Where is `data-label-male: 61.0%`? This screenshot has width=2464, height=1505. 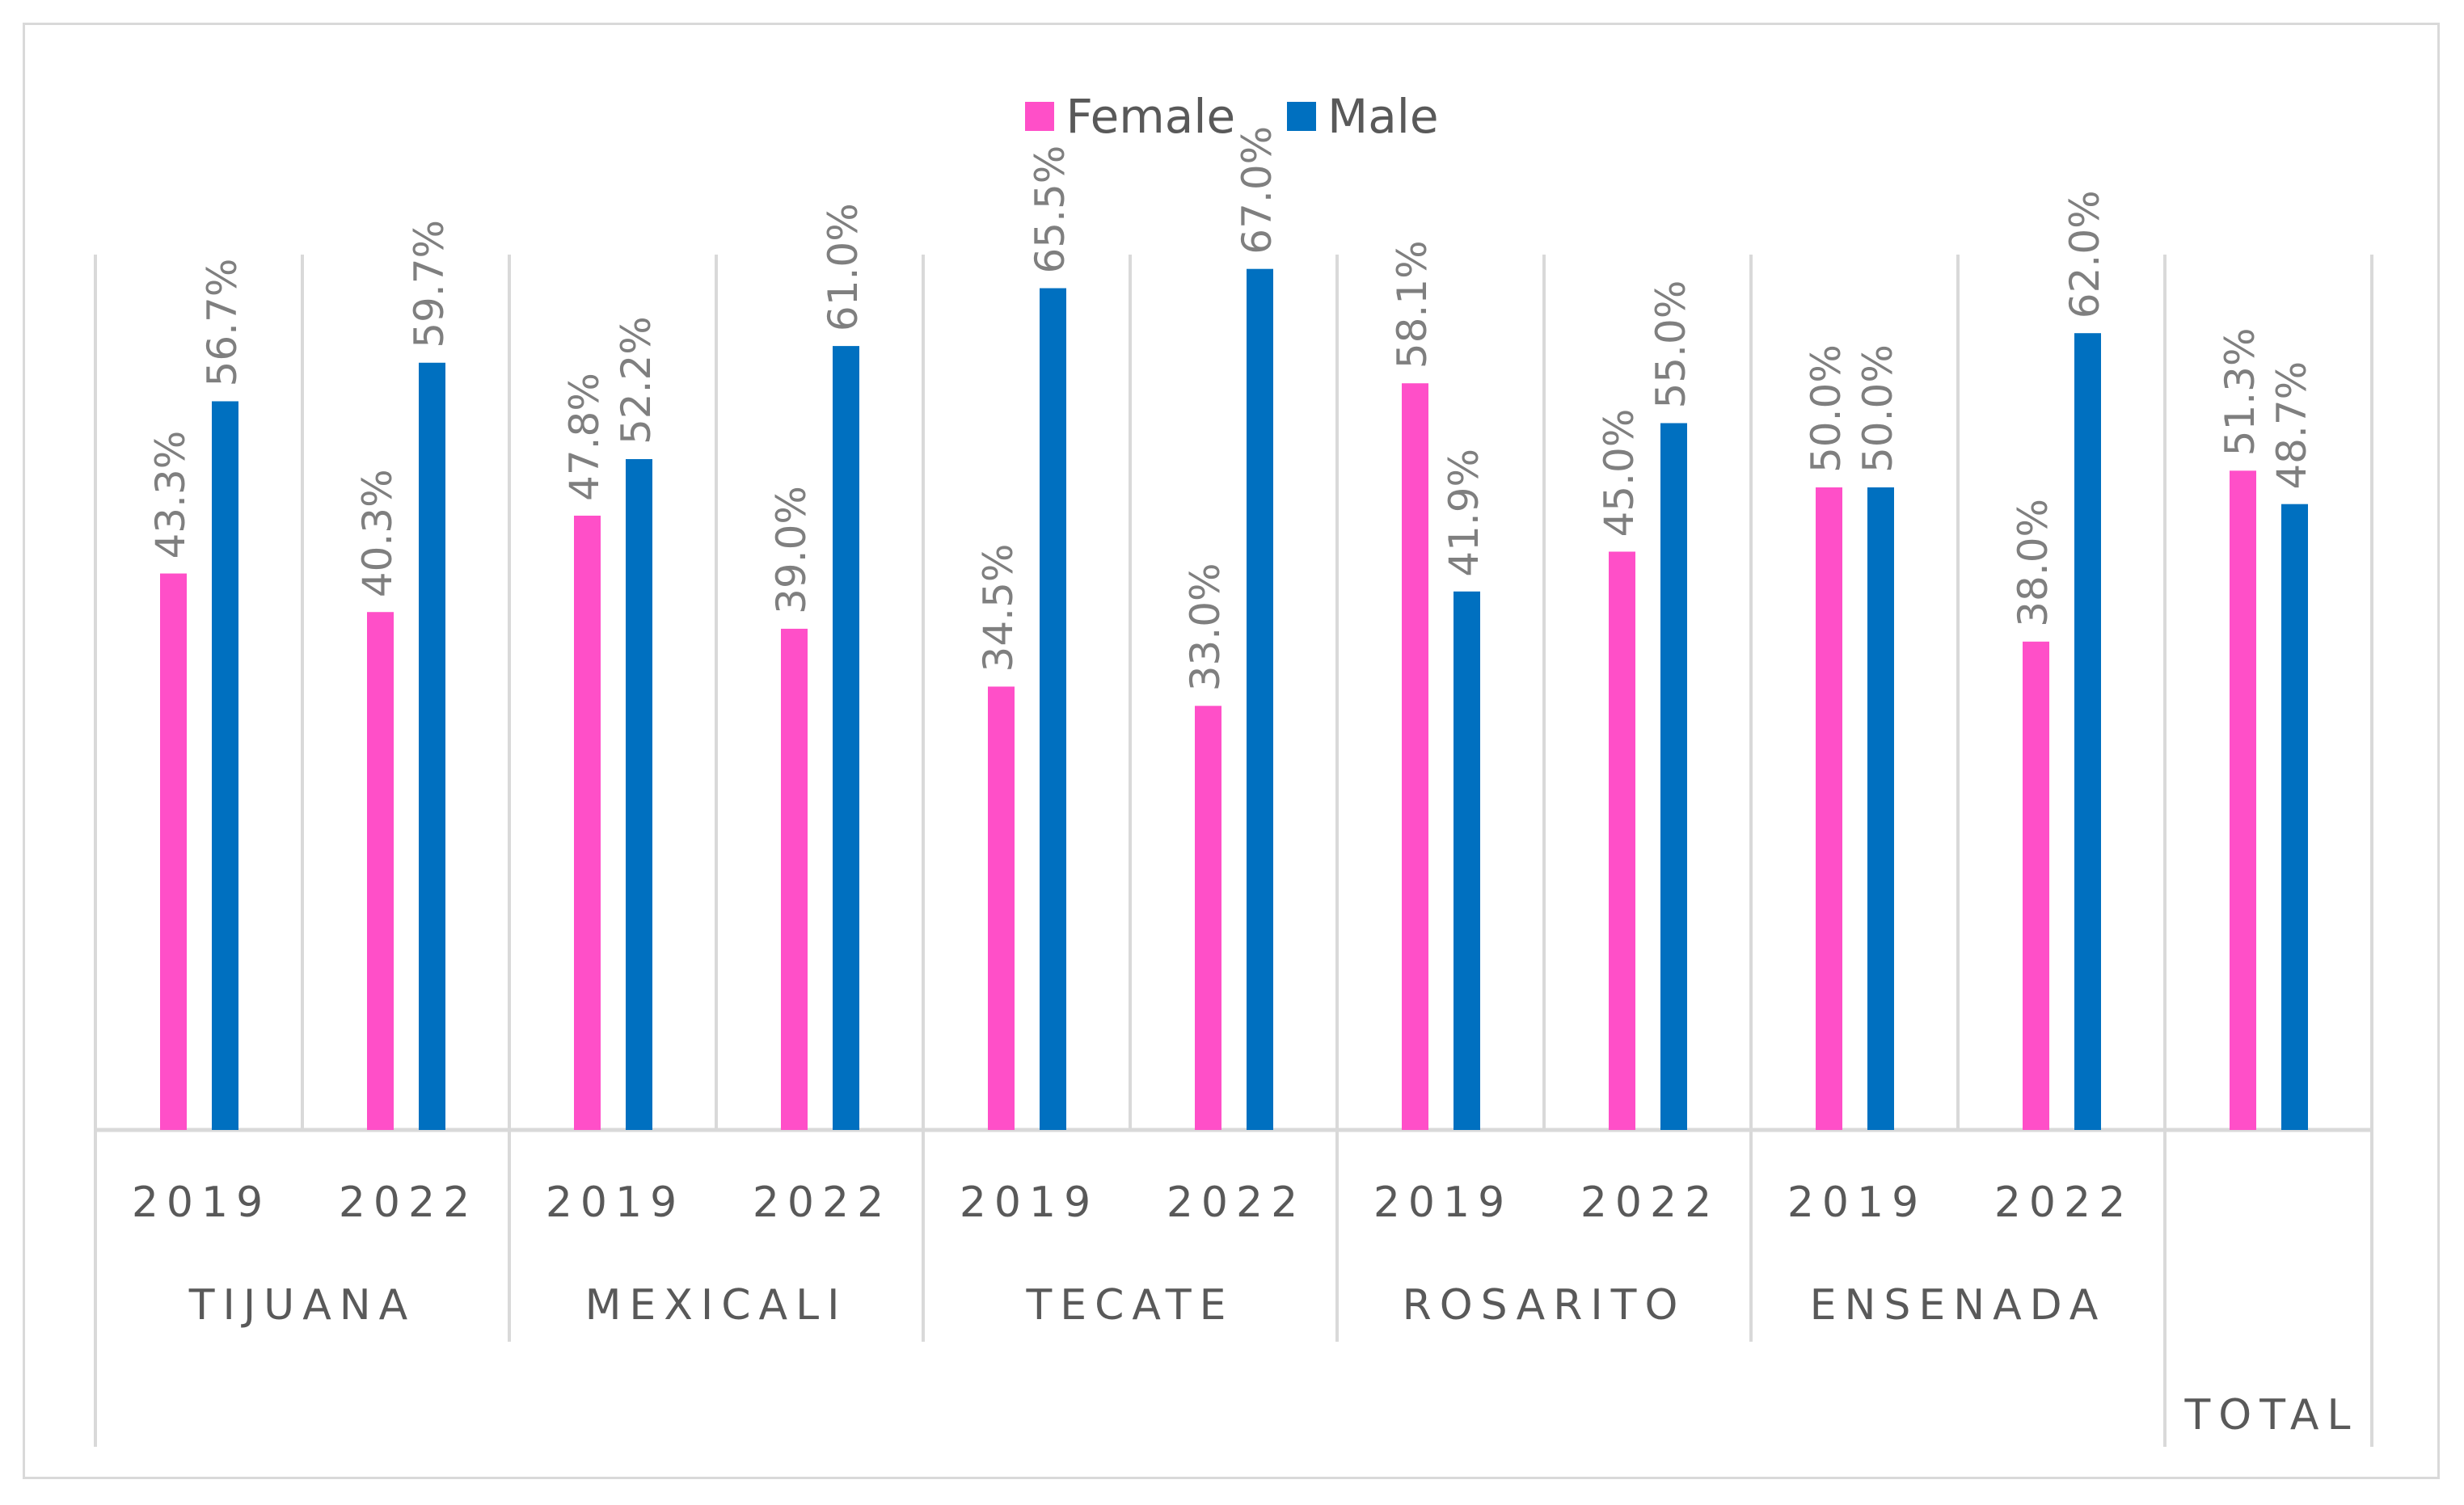 data-label-male: 61.0% is located at coordinates (844, 267).